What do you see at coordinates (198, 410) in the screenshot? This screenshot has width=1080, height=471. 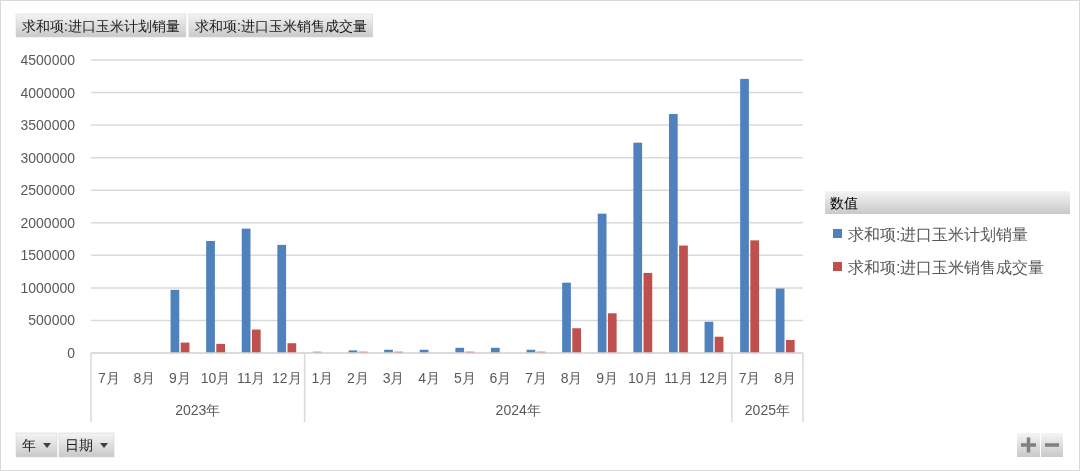 I see `text: 2023年` at bounding box center [198, 410].